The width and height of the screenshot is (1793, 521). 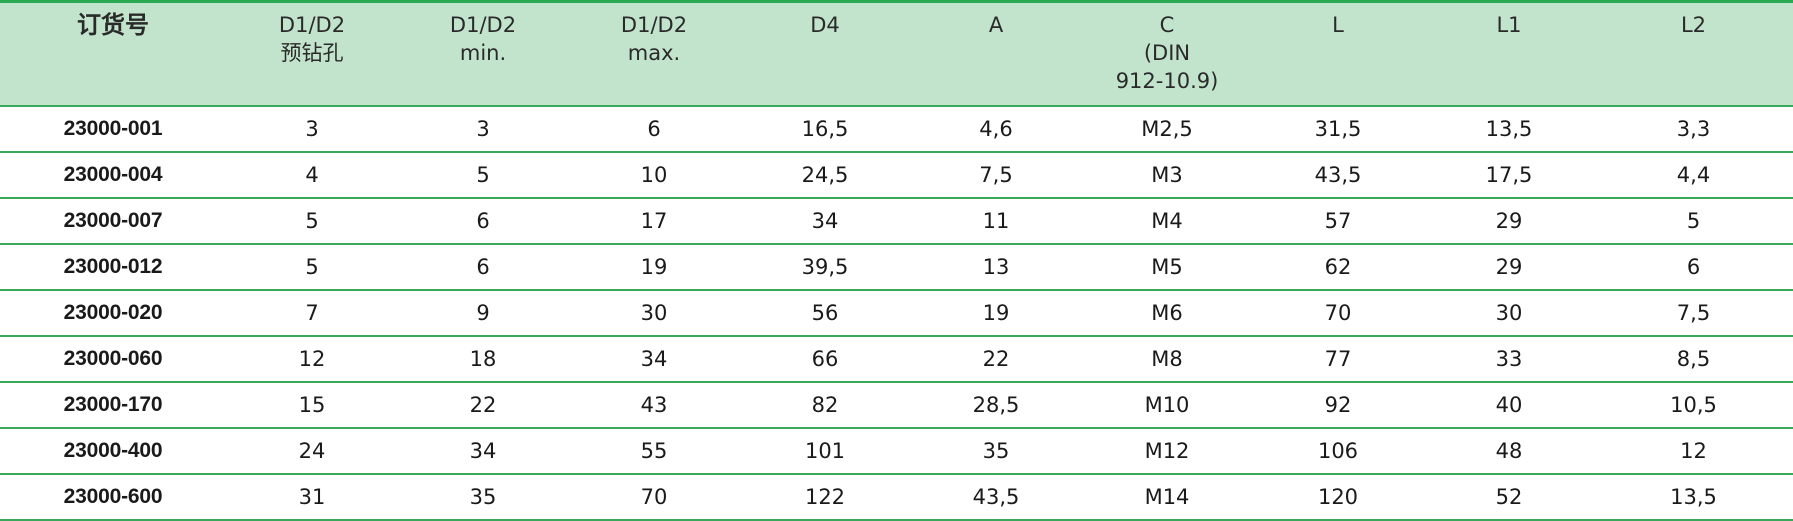 What do you see at coordinates (113, 53) in the screenshot?
I see `header-order-number: 订货号` at bounding box center [113, 53].